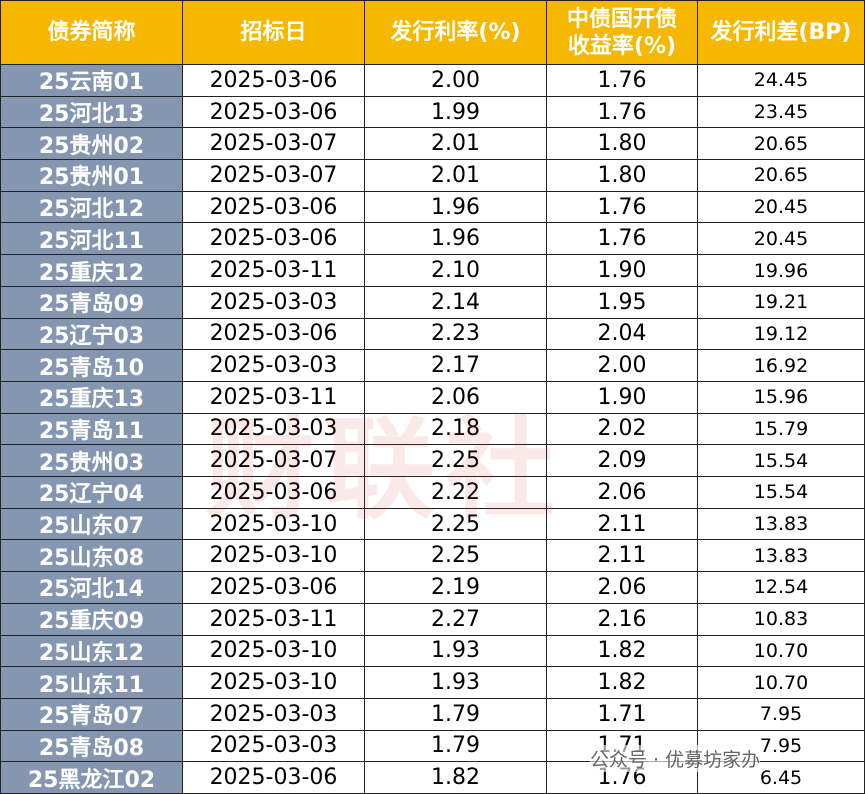  What do you see at coordinates (91, 493) in the screenshot?
I see `bond-name-cell: 25辽宁04` at bounding box center [91, 493].